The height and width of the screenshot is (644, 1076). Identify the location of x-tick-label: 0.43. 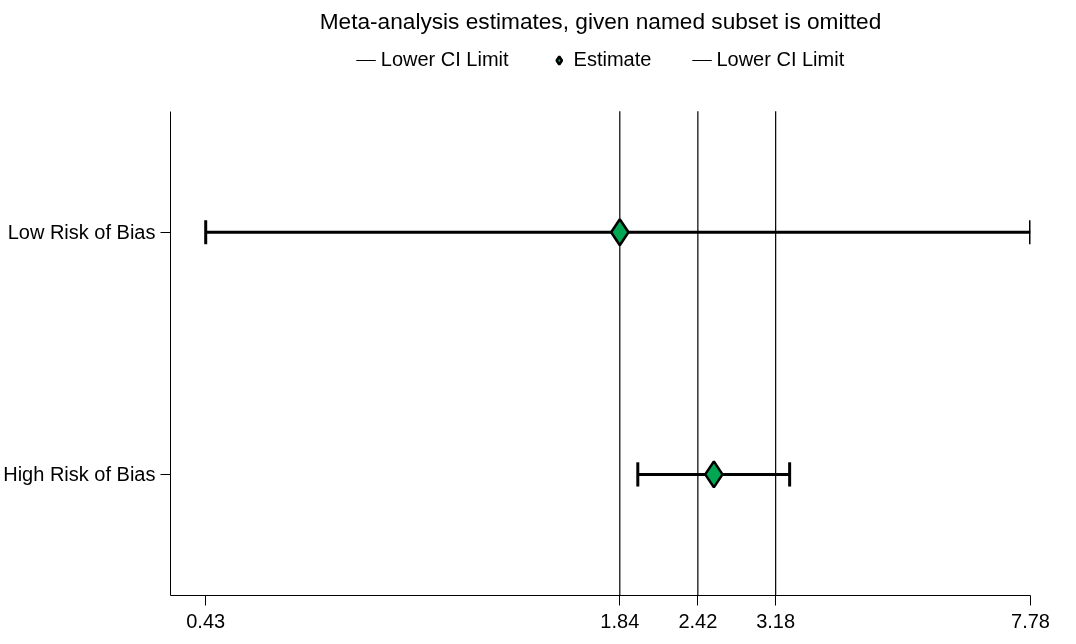
(206, 620).